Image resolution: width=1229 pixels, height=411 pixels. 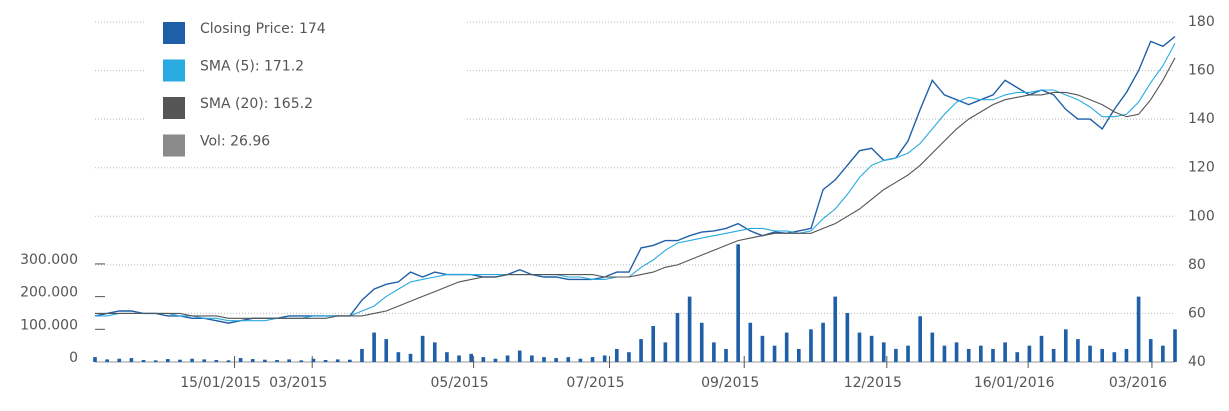 What do you see at coordinates (1201, 168) in the screenshot?
I see `y2-tick-label: 120` at bounding box center [1201, 168].